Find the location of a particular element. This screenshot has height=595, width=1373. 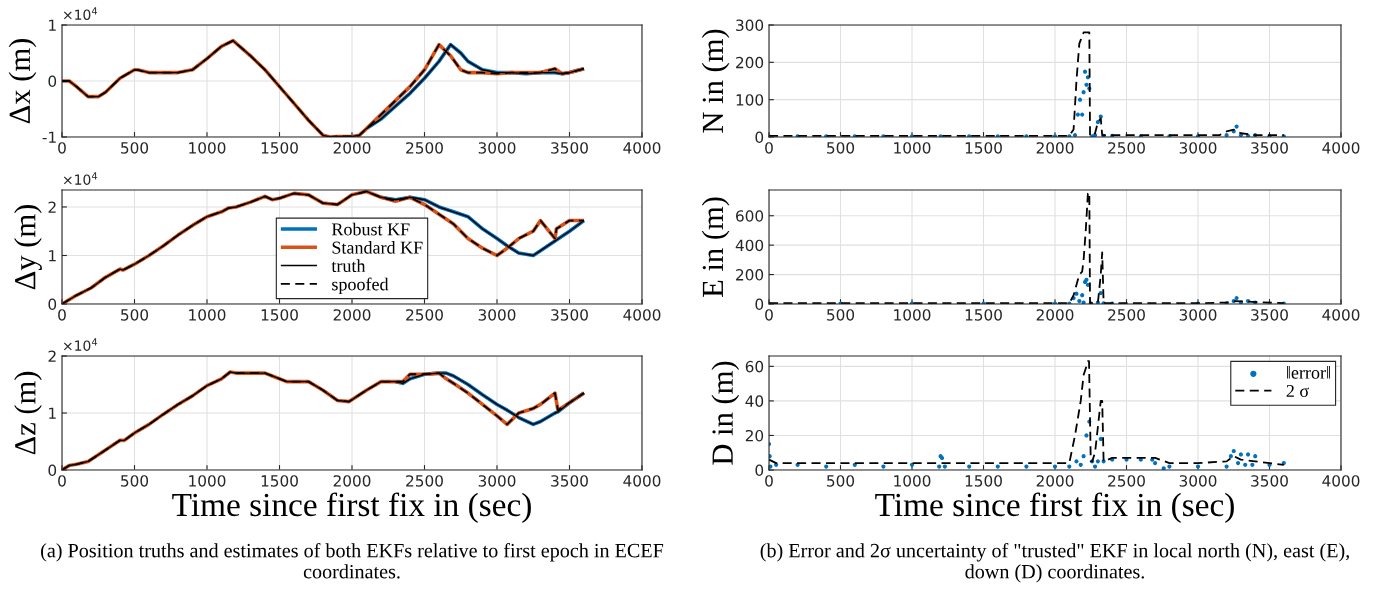

y-tick-label: 20 is located at coordinates (754, 435).